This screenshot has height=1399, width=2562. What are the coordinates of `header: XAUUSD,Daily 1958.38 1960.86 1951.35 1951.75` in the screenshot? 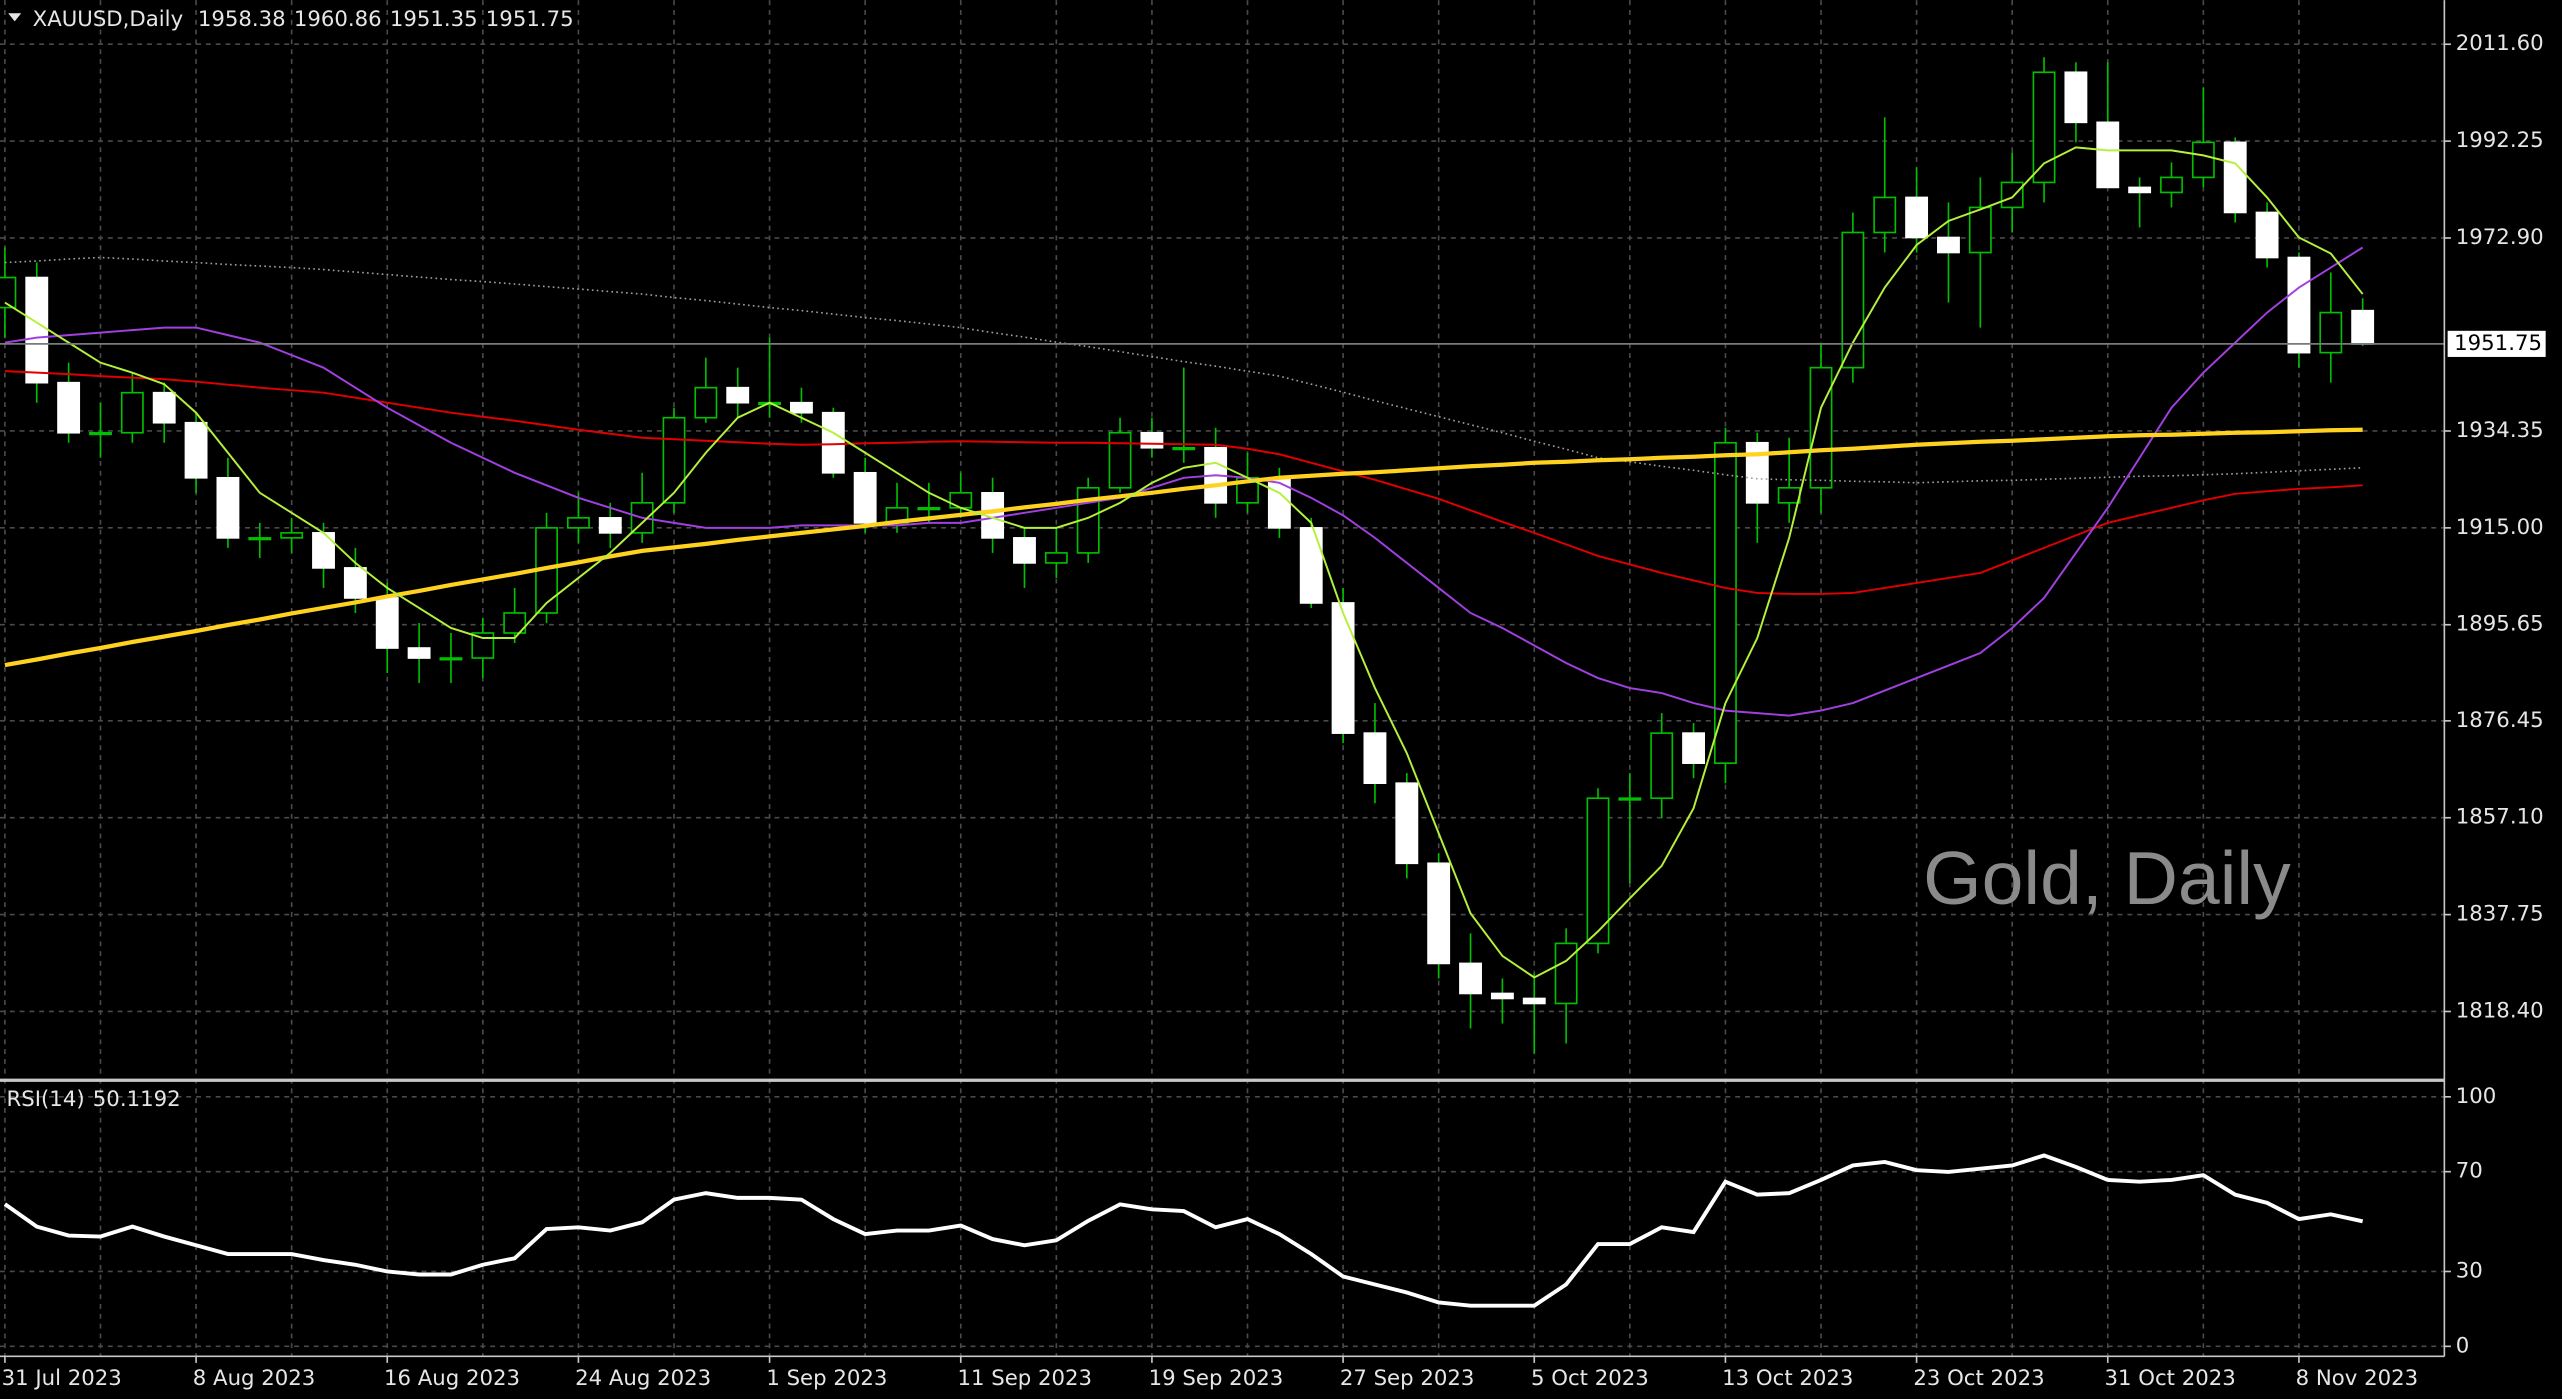 It's located at (303, 19).